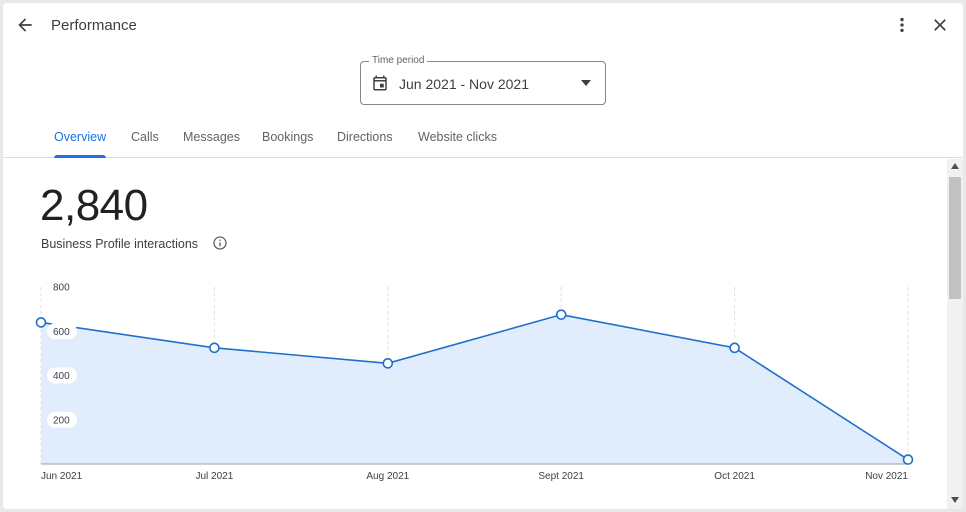 This screenshot has width=966, height=512. I want to click on info-icon, so click(220, 243).